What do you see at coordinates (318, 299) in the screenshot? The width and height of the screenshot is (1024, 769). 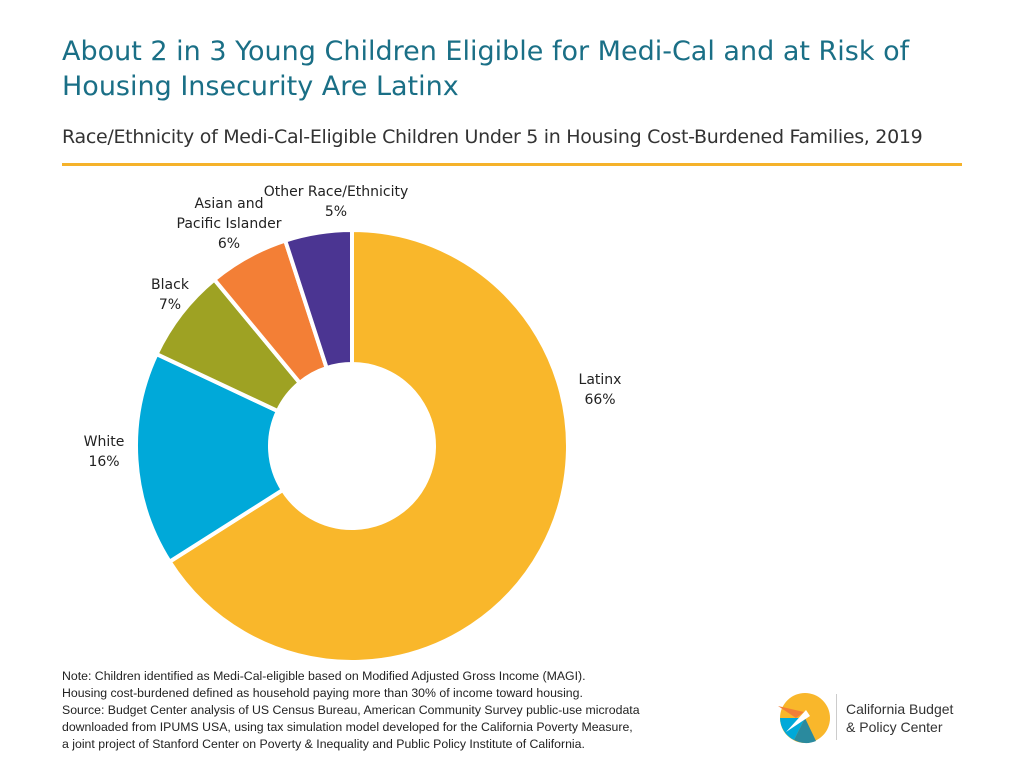 I see `slice-other-race-ethnicity` at bounding box center [318, 299].